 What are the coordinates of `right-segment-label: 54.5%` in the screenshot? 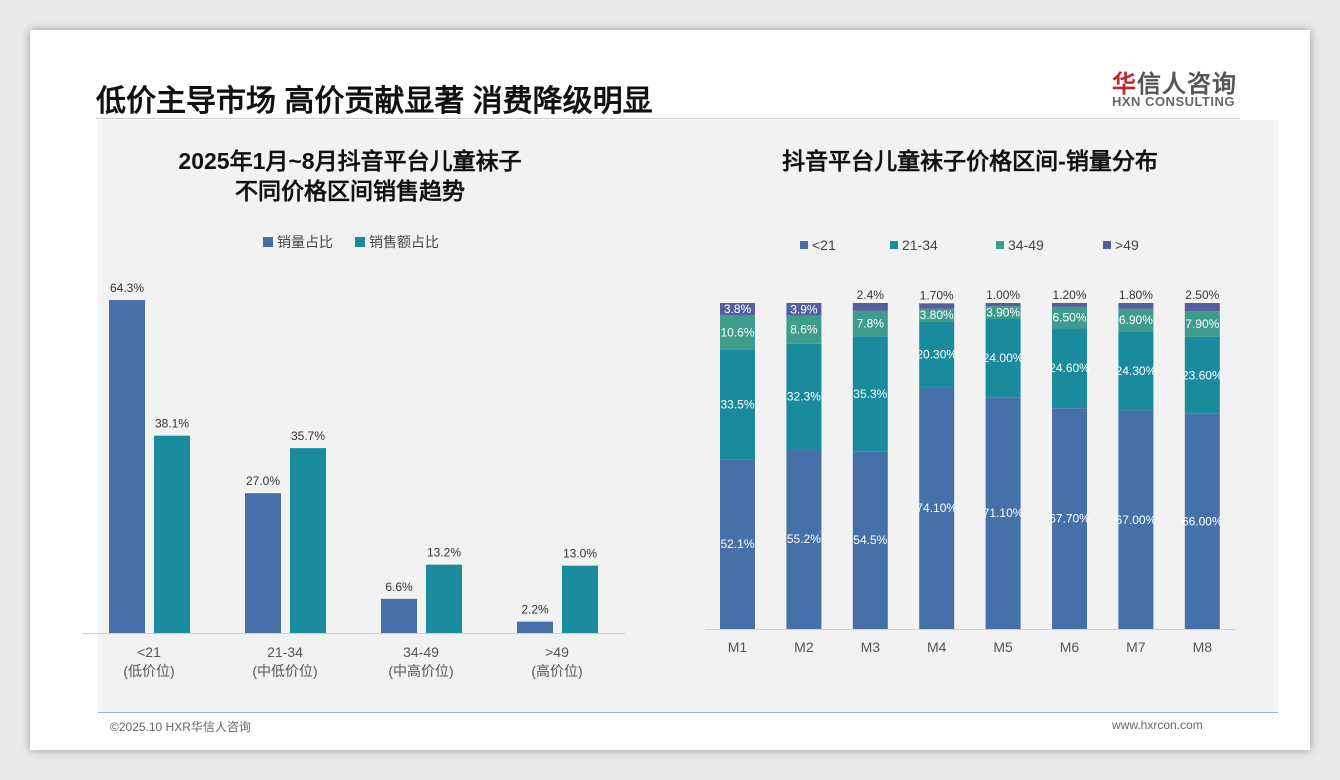 It's located at (870, 540).